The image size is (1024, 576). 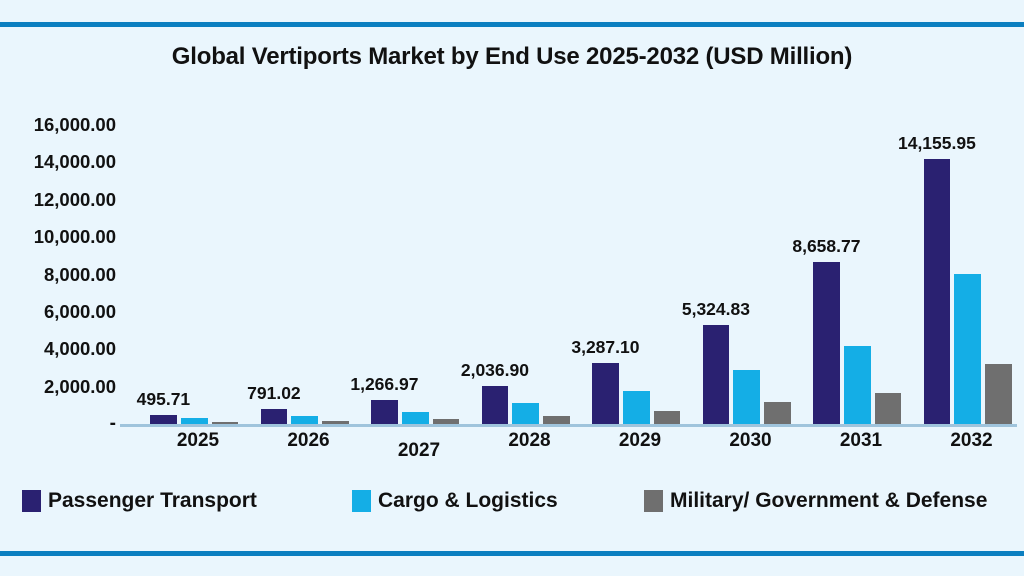 What do you see at coordinates (568, 425) in the screenshot?
I see `x-axis-baseline` at bounding box center [568, 425].